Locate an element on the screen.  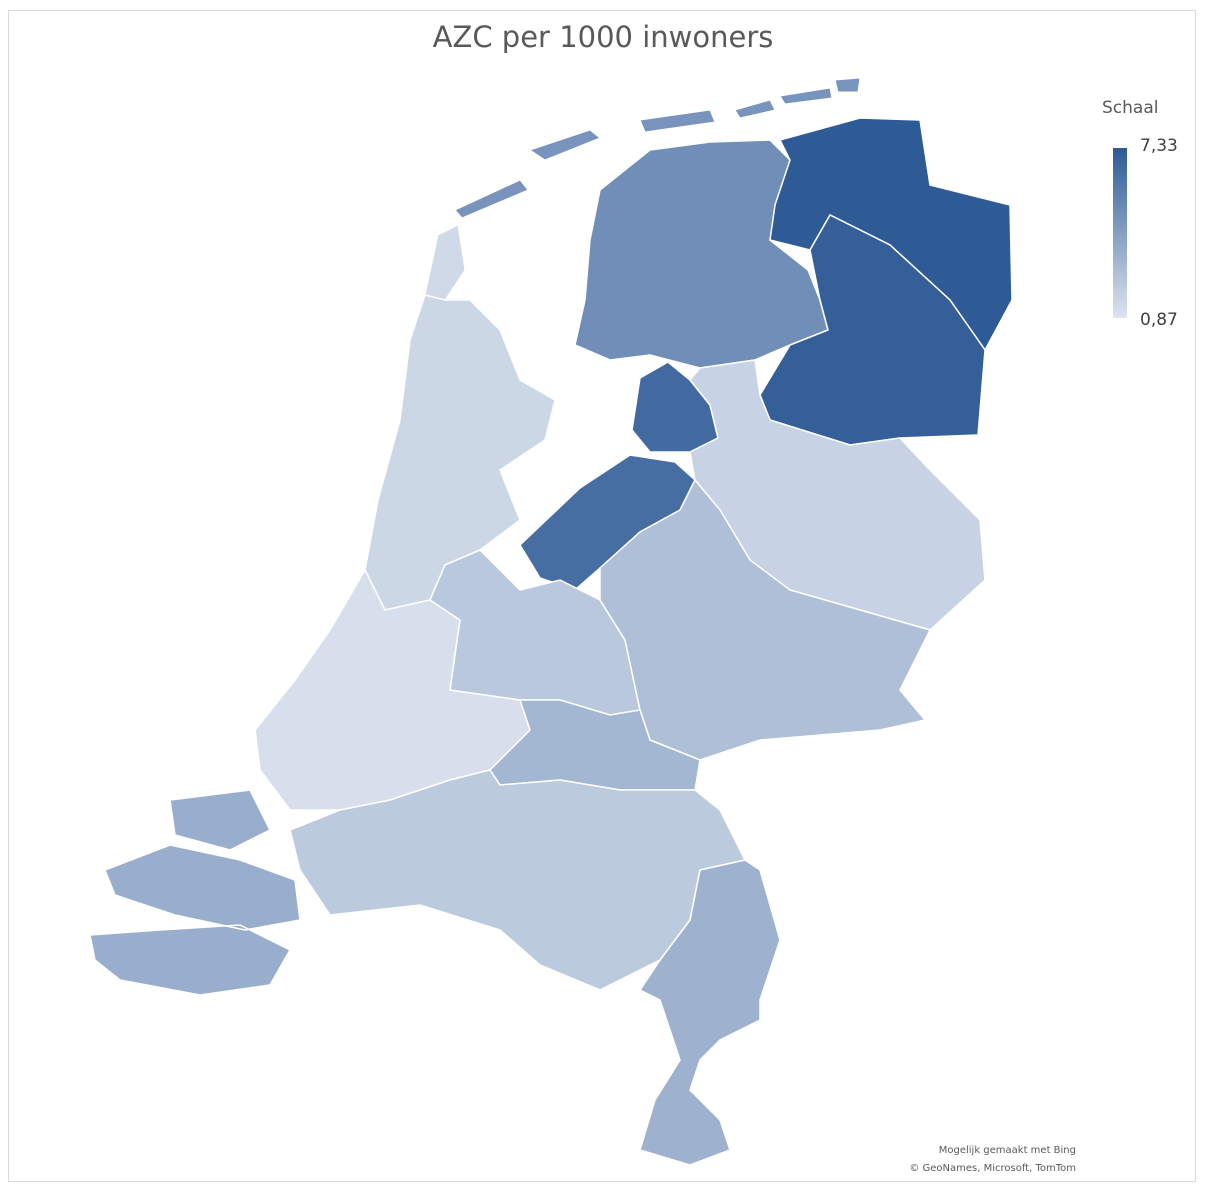
legend-max-label: 7,33 is located at coordinates (1159, 146).